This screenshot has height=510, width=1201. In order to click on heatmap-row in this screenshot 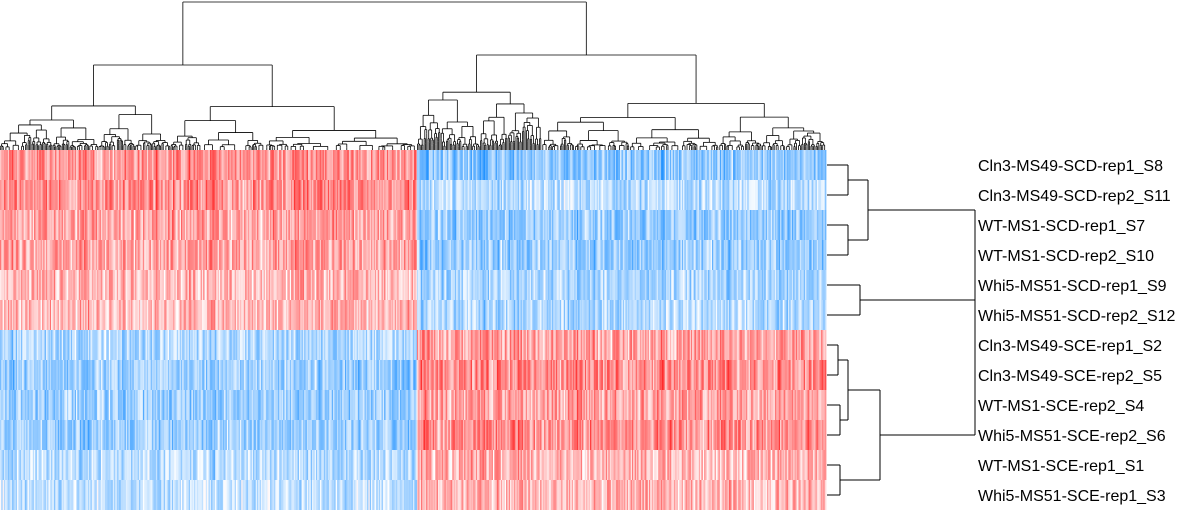, I will do `click(413, 255)`.